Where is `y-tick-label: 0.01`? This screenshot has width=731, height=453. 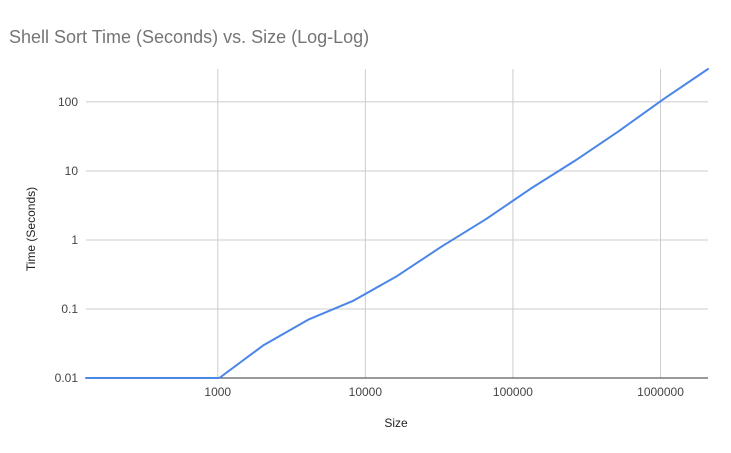
y-tick-label: 0.01 is located at coordinates (67, 378).